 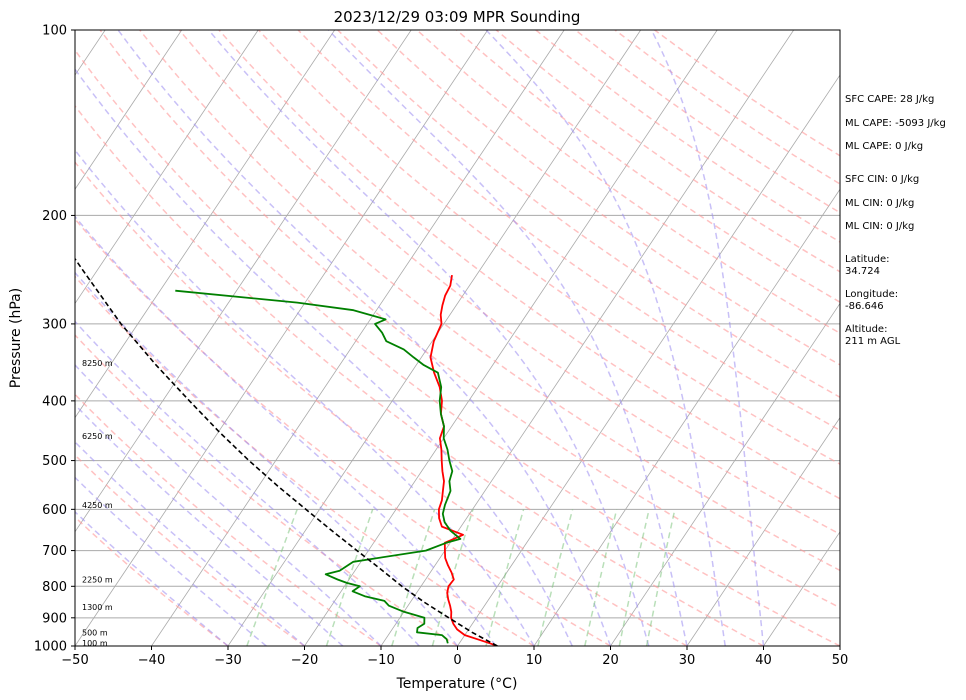 What do you see at coordinates (97, 436) in the screenshot?
I see `height-label: 6250 m` at bounding box center [97, 436].